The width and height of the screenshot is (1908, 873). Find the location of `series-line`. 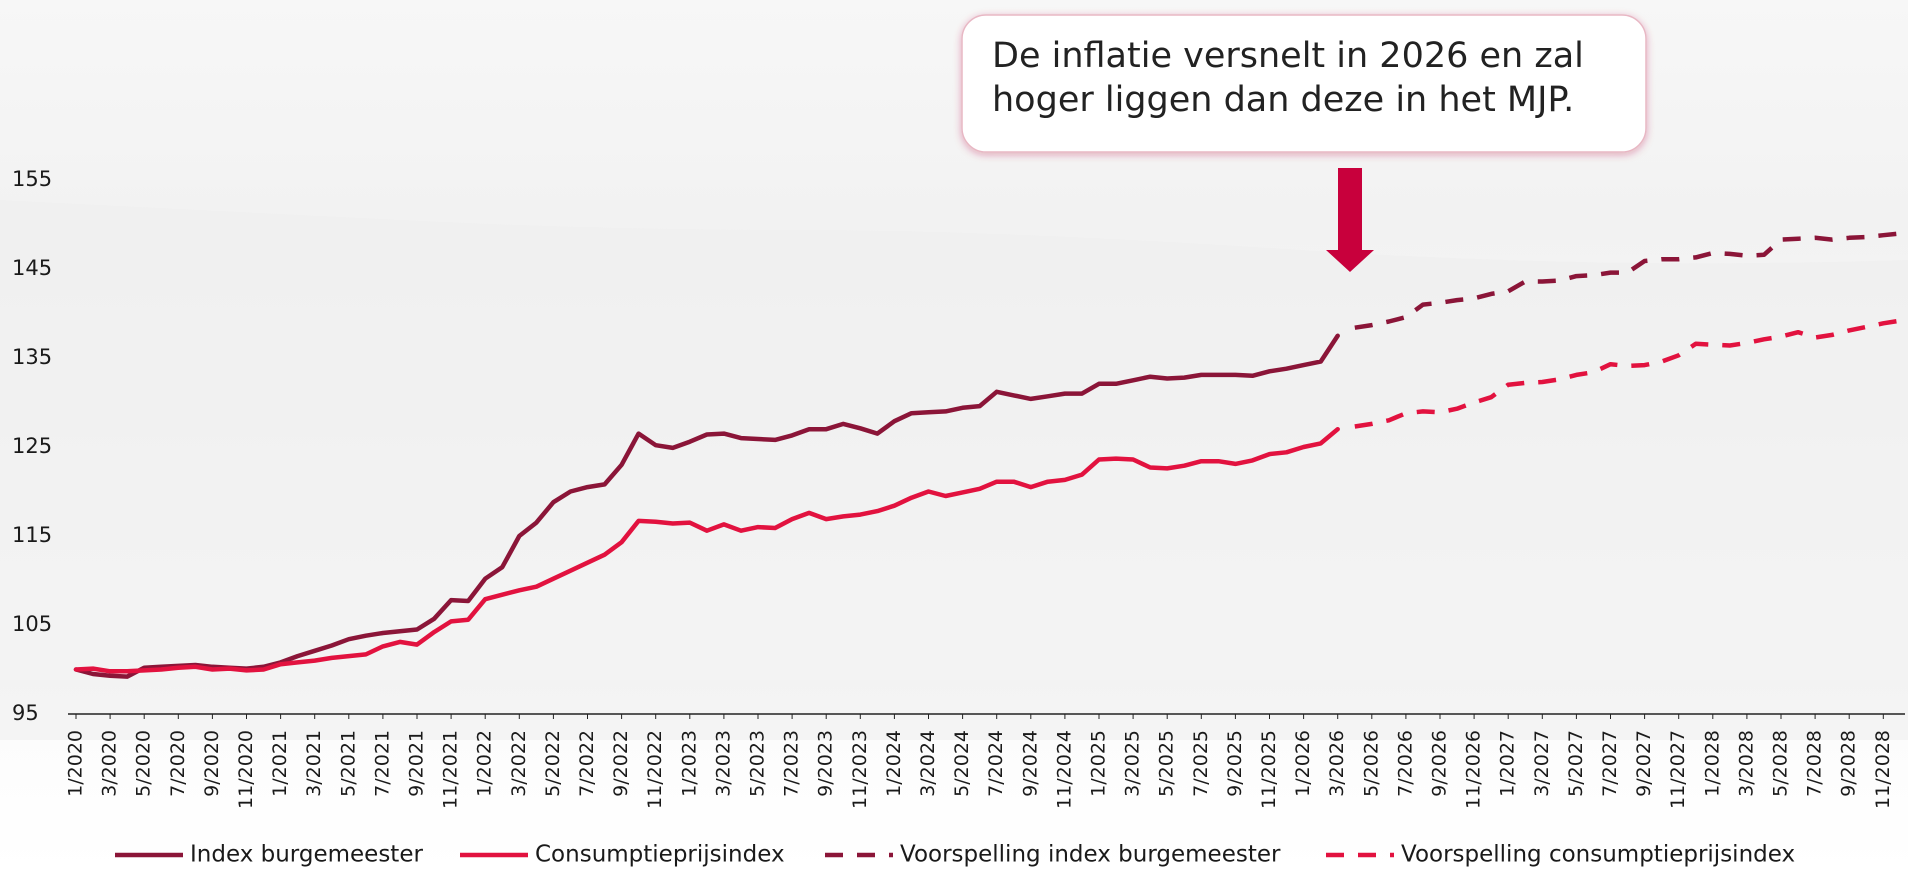

series-line is located at coordinates (1627, 280).